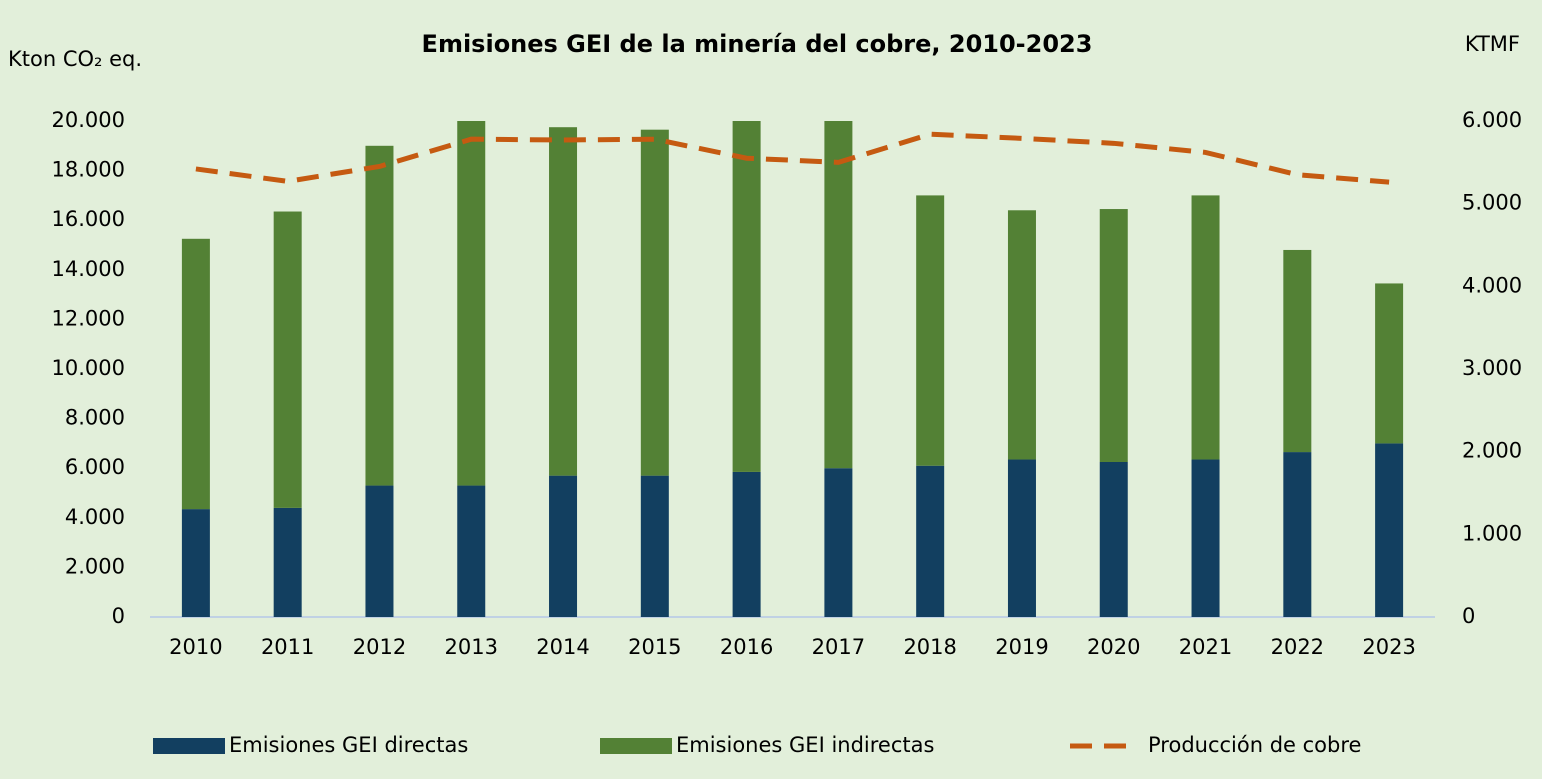  Describe the element at coordinates (1021, 647) in the screenshot. I see `x-tick-label: 2019` at that location.